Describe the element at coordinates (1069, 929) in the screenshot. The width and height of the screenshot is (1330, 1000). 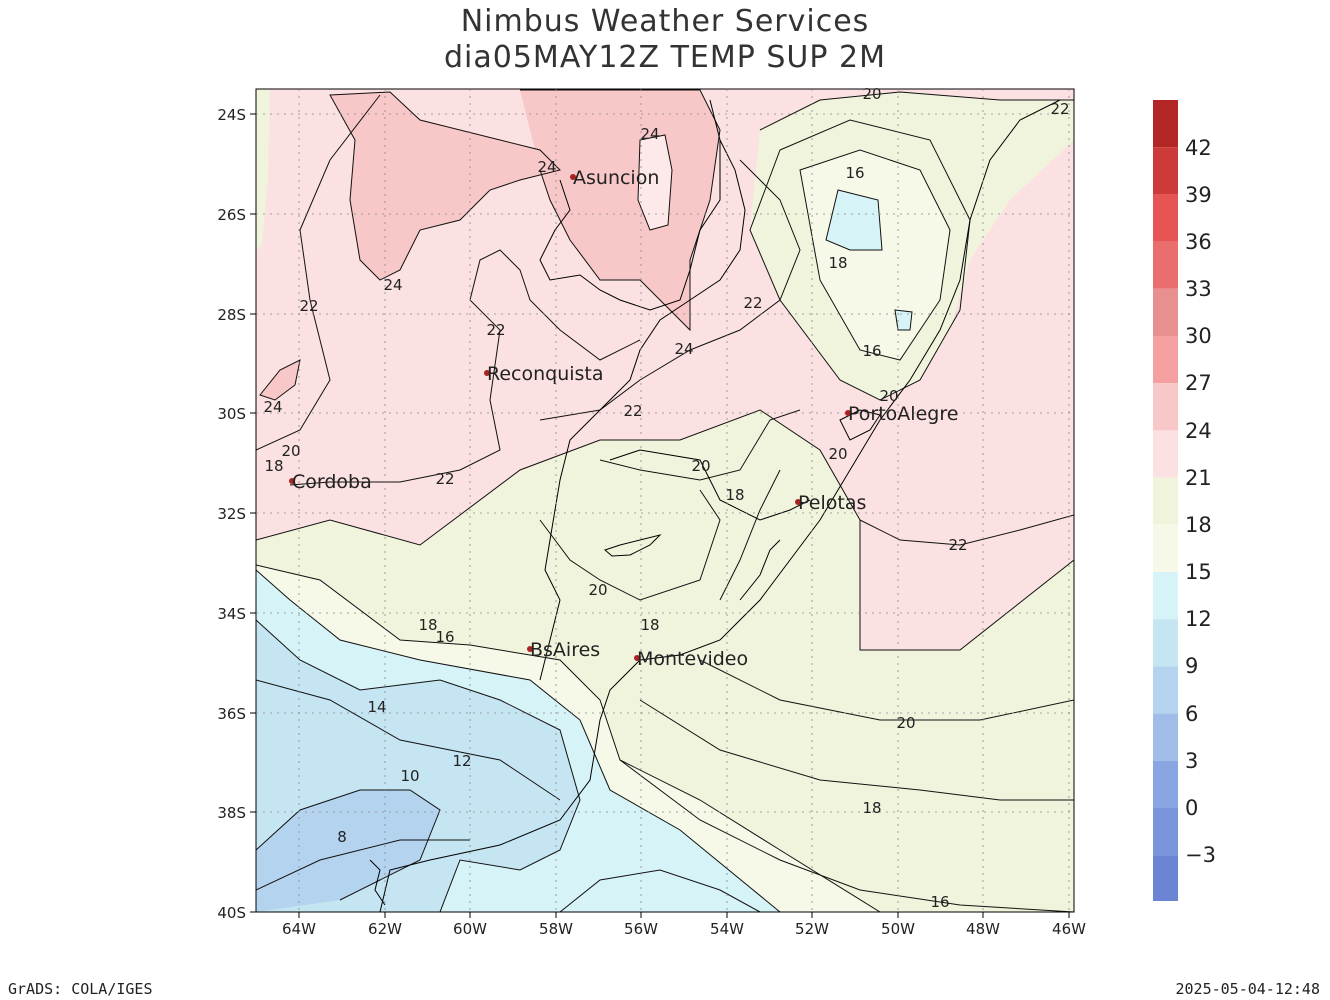
I see `lon-tick-label: 46W` at that location.